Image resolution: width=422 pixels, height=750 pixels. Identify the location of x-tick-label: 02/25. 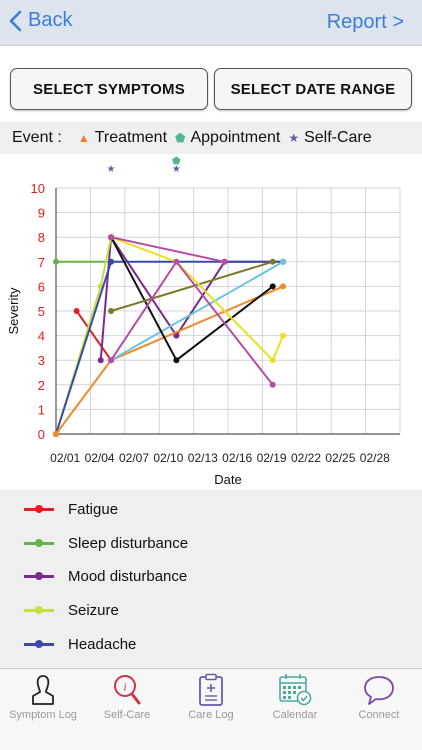
(340, 458).